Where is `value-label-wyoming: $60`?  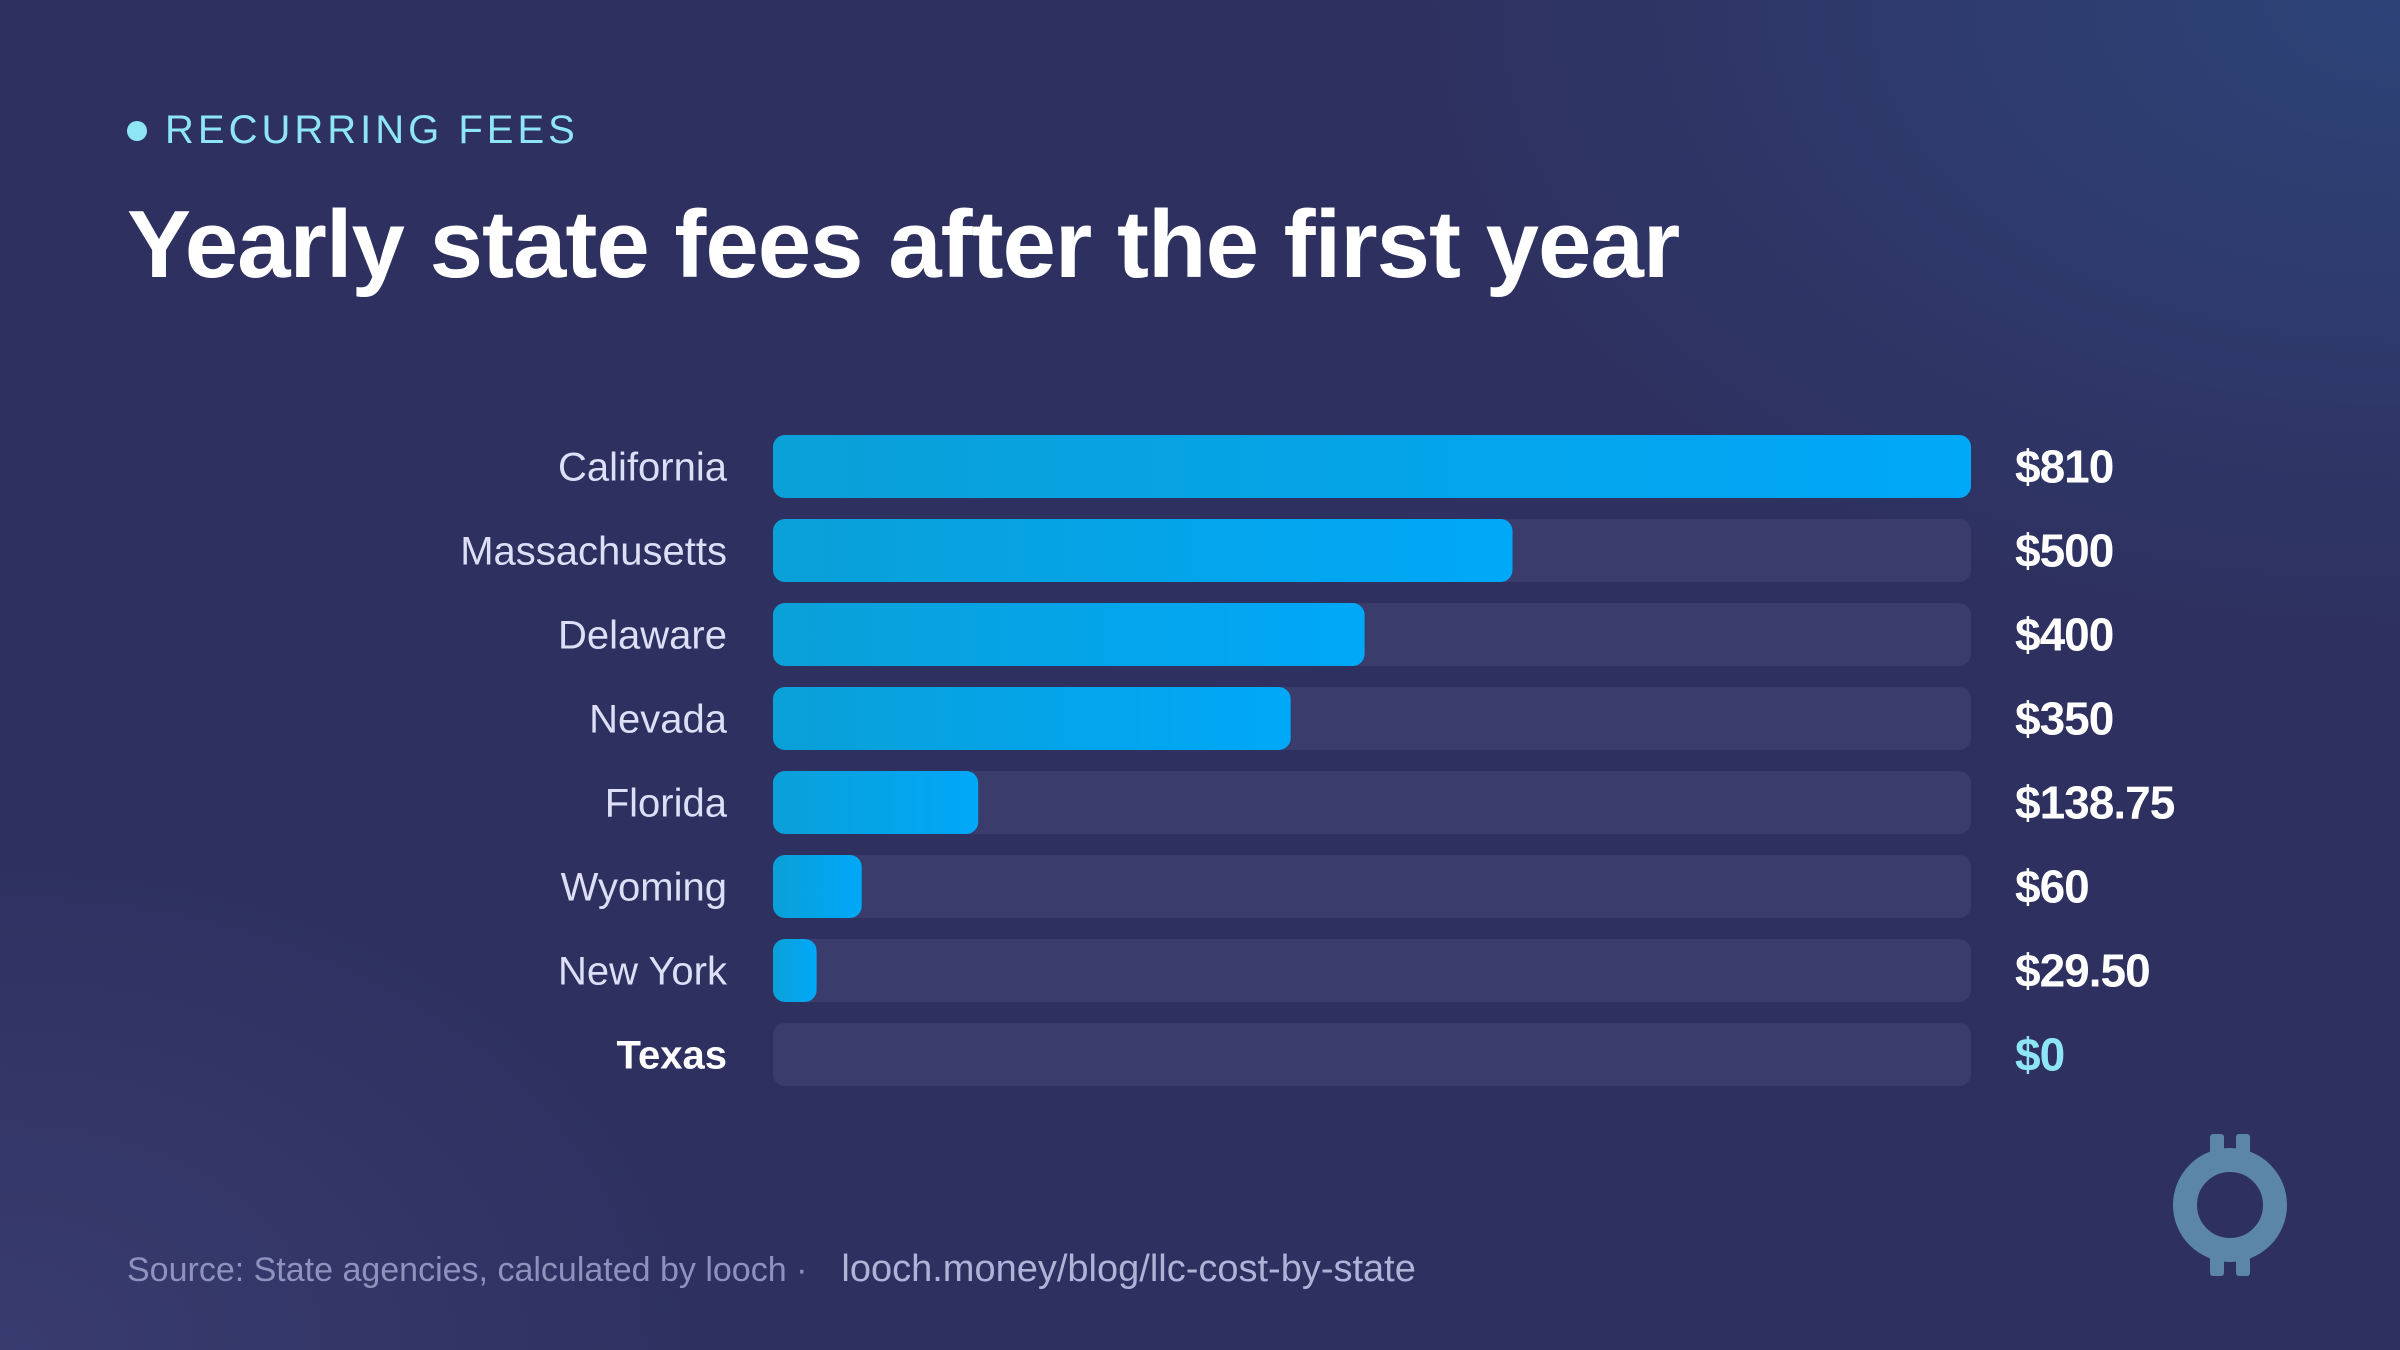
value-label-wyoming: $60 is located at coordinates (2052, 887).